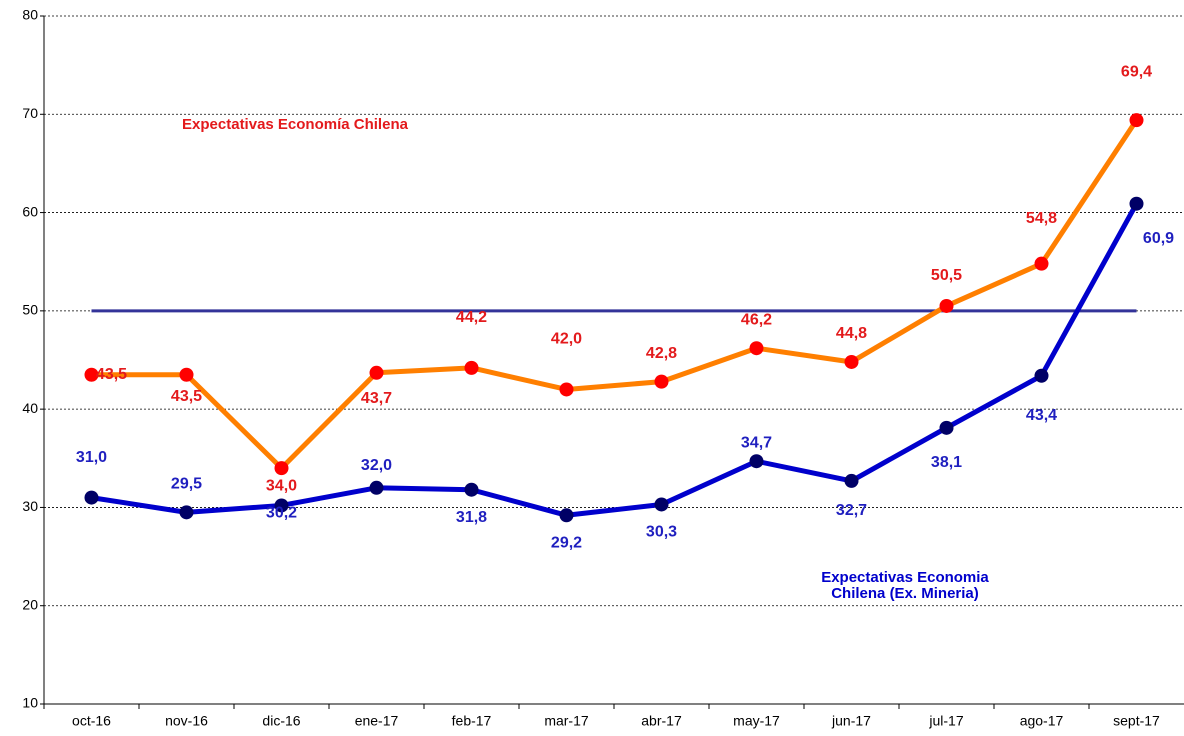  Describe the element at coordinates (471, 317) in the screenshot. I see `data-label: 44,2` at that location.